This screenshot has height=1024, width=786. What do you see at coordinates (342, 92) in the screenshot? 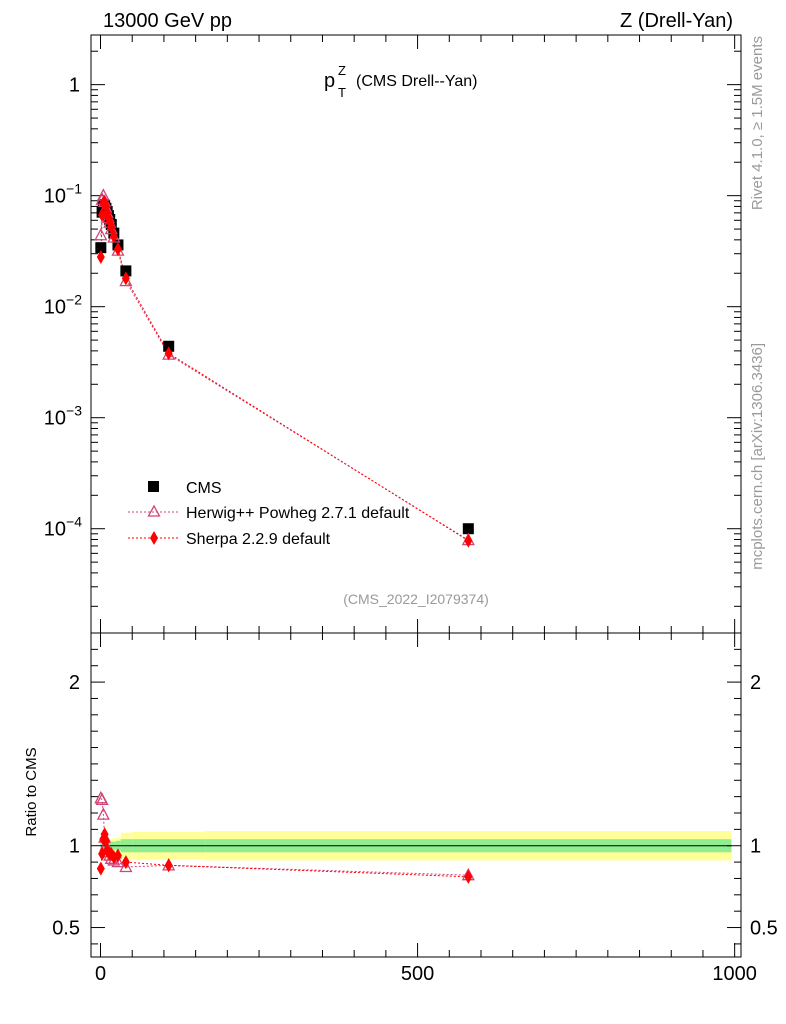
I see `title-subscript: T` at bounding box center [342, 92].